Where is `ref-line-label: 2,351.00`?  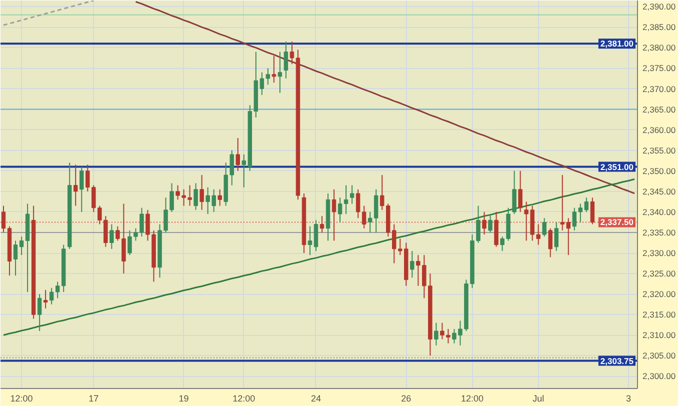
ref-line-label: 2,351.00 is located at coordinates (617, 167).